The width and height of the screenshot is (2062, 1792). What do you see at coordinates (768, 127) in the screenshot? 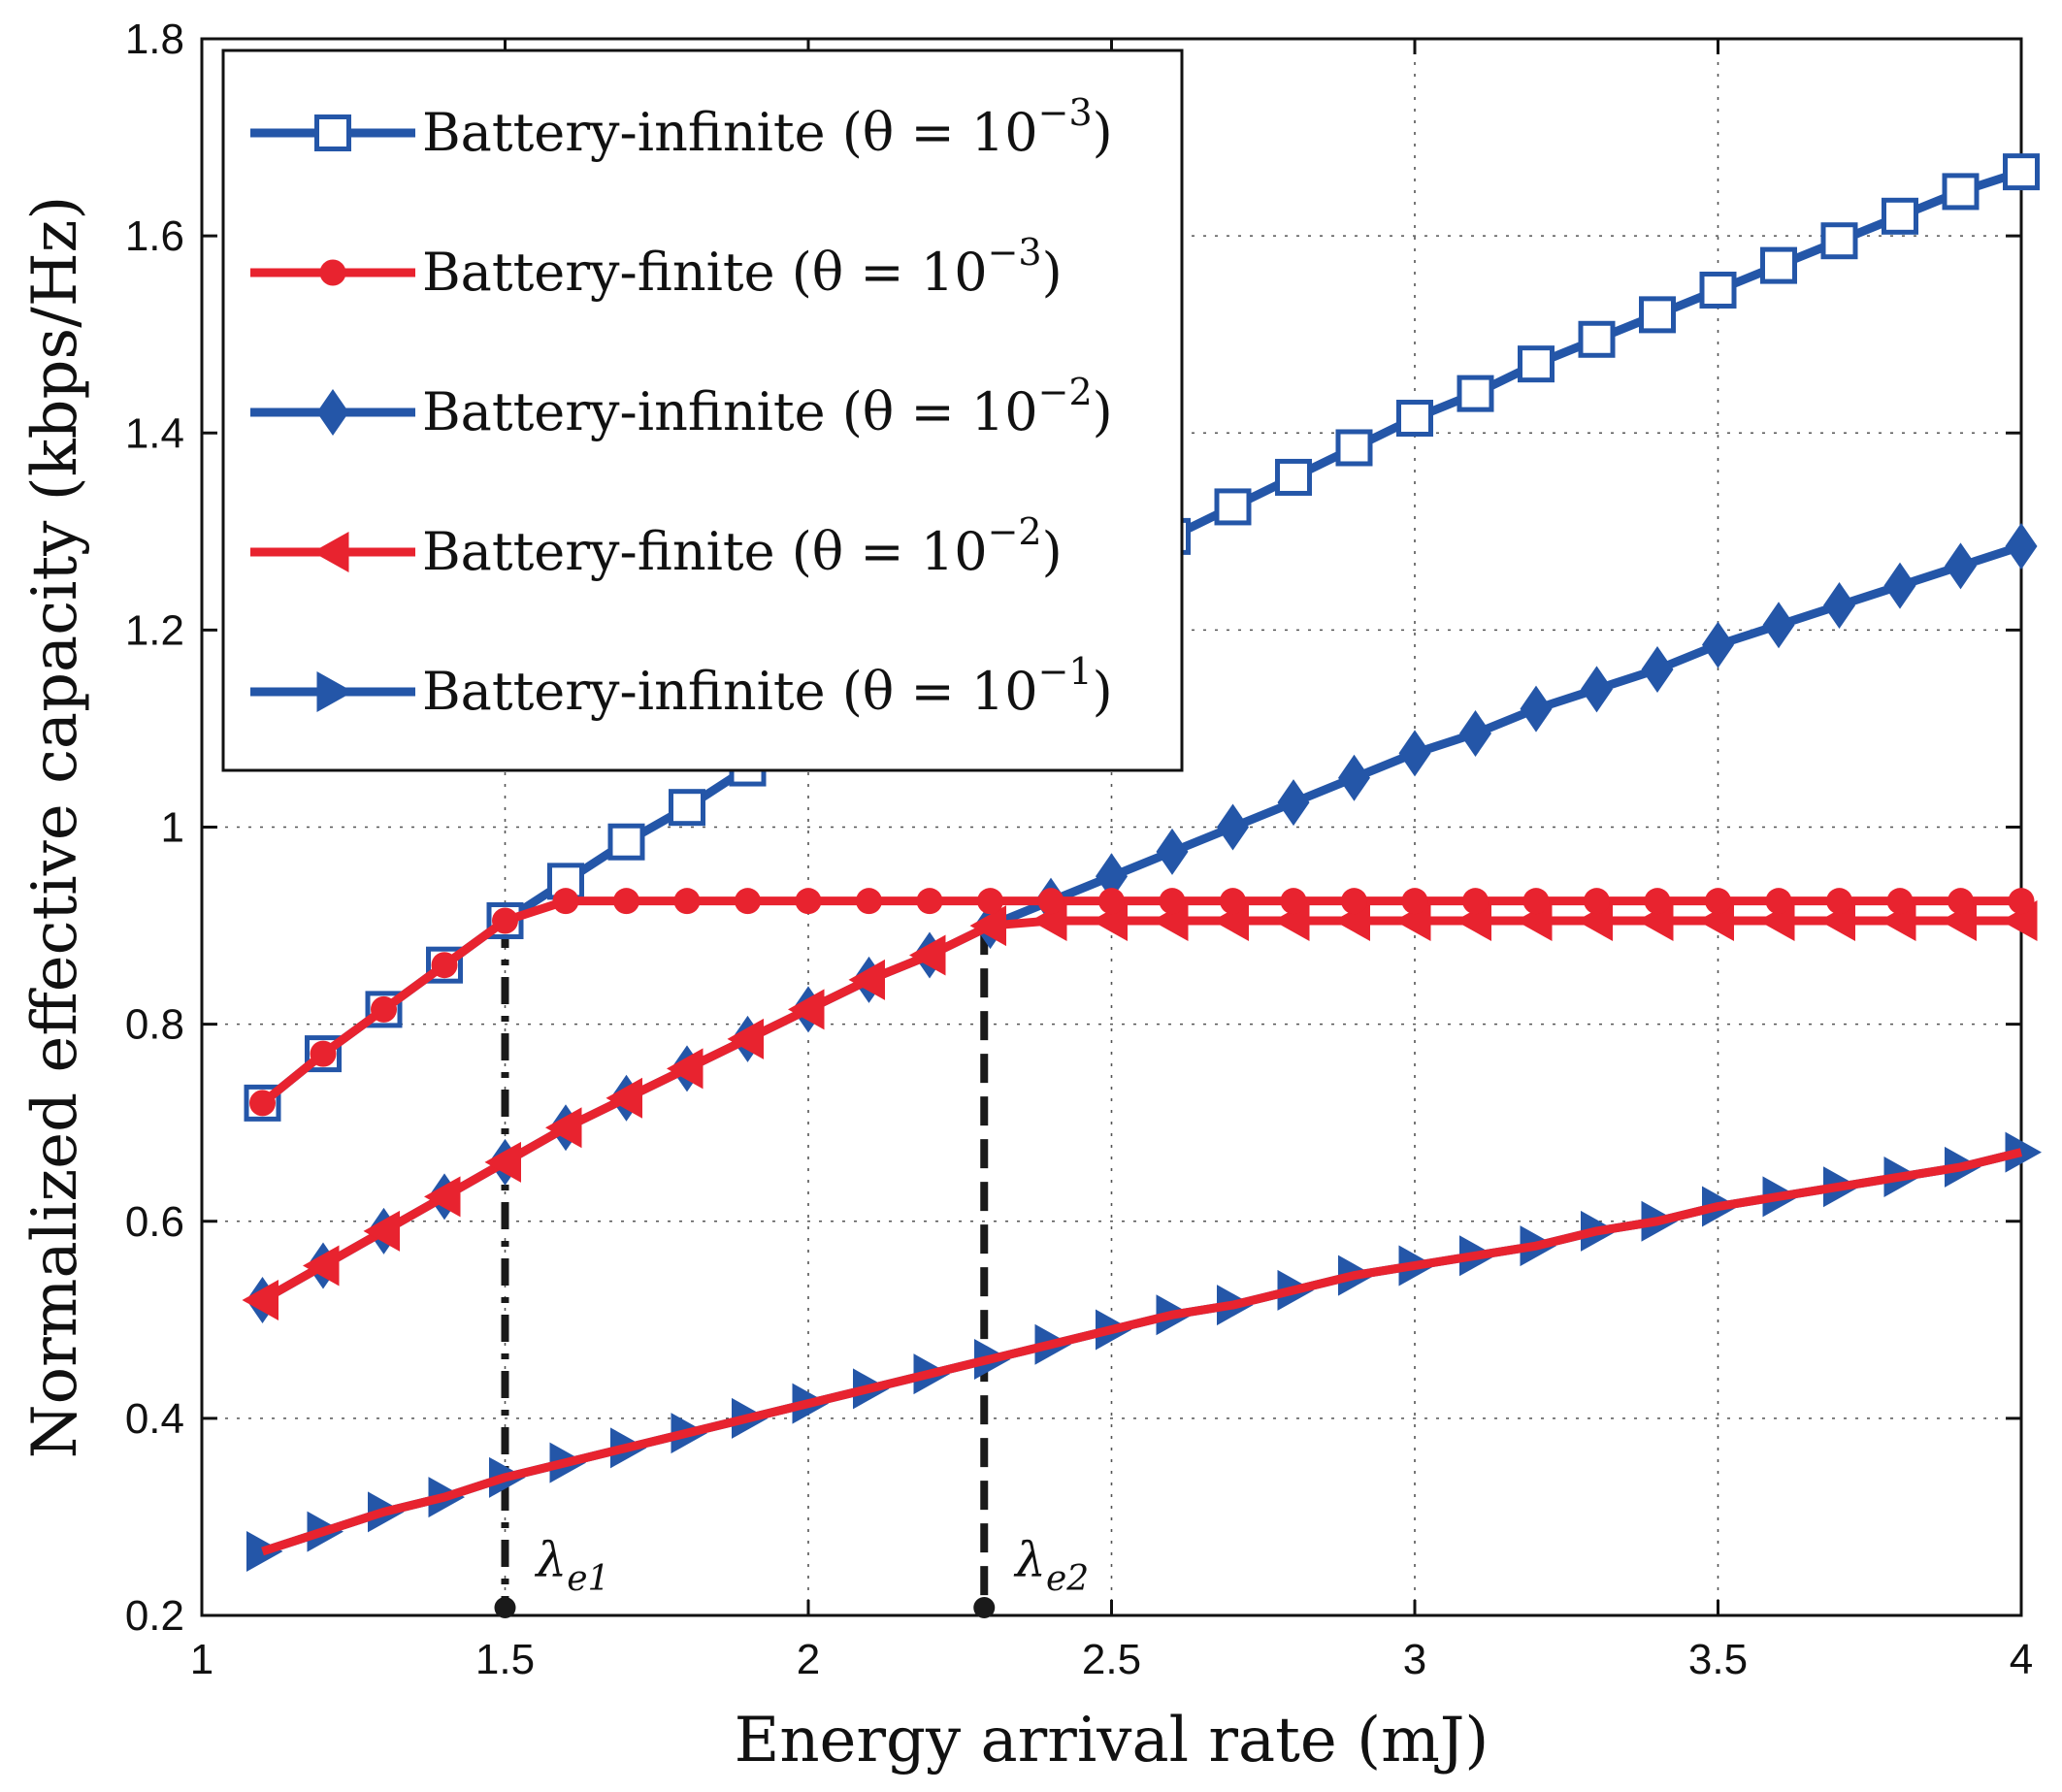
I see `legend-label: Battery-infinite (θ = 10−3)` at bounding box center [768, 127].